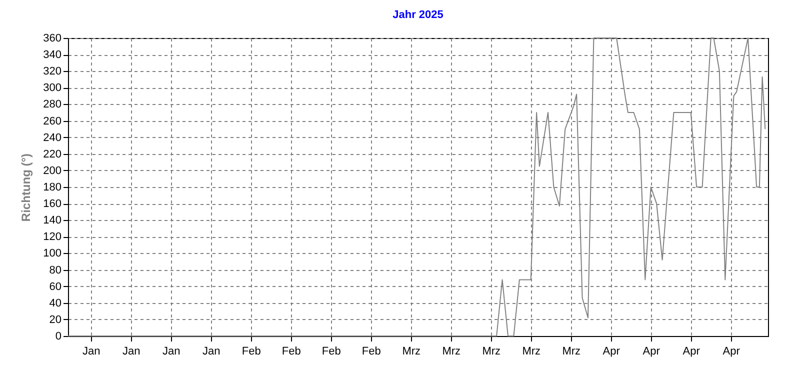  What do you see at coordinates (52, 254) in the screenshot?
I see `y-tick-label: 100` at bounding box center [52, 254].